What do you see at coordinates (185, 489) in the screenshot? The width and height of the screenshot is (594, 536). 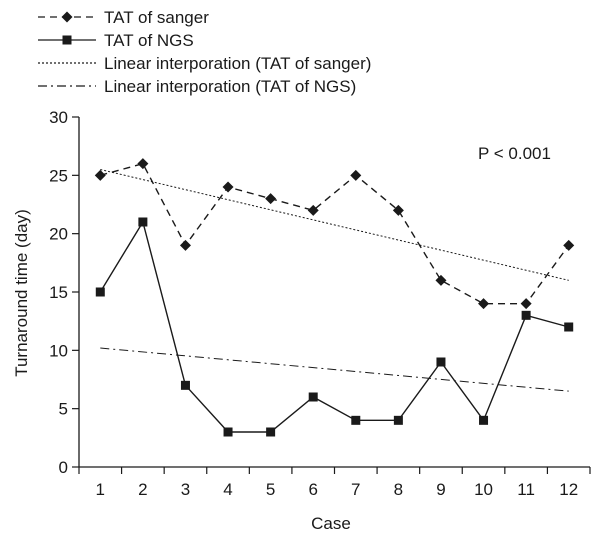 I see `x-tick-label: 3` at bounding box center [185, 489].